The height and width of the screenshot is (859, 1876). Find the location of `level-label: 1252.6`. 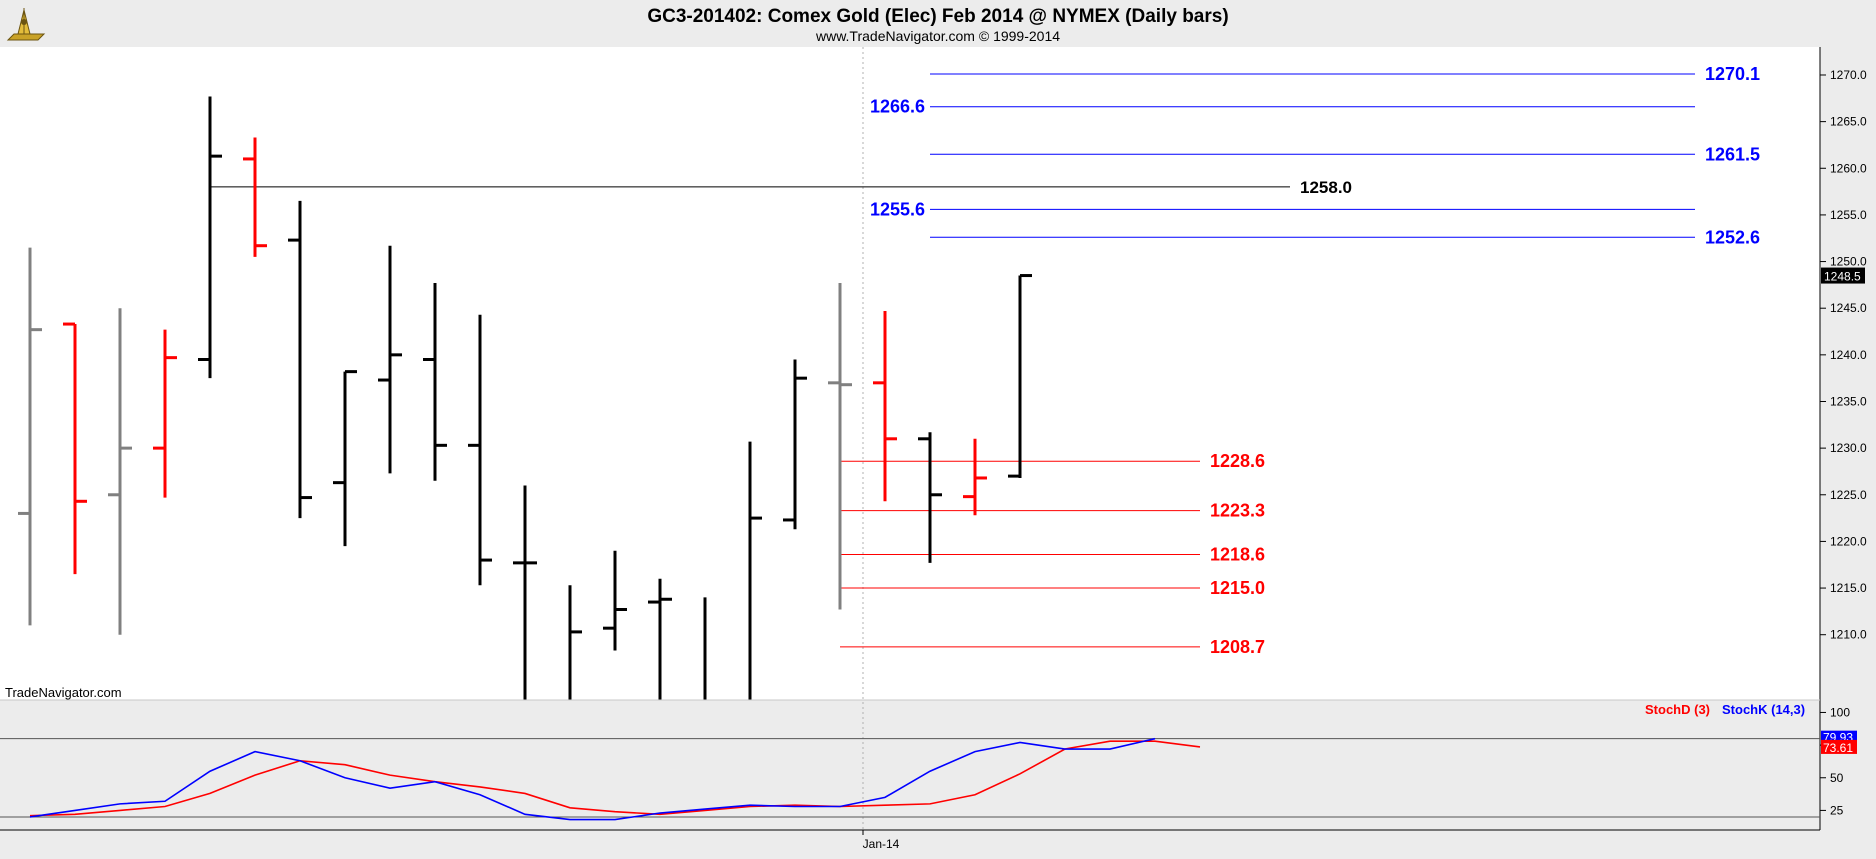

level-label: 1252.6 is located at coordinates (1732, 237).